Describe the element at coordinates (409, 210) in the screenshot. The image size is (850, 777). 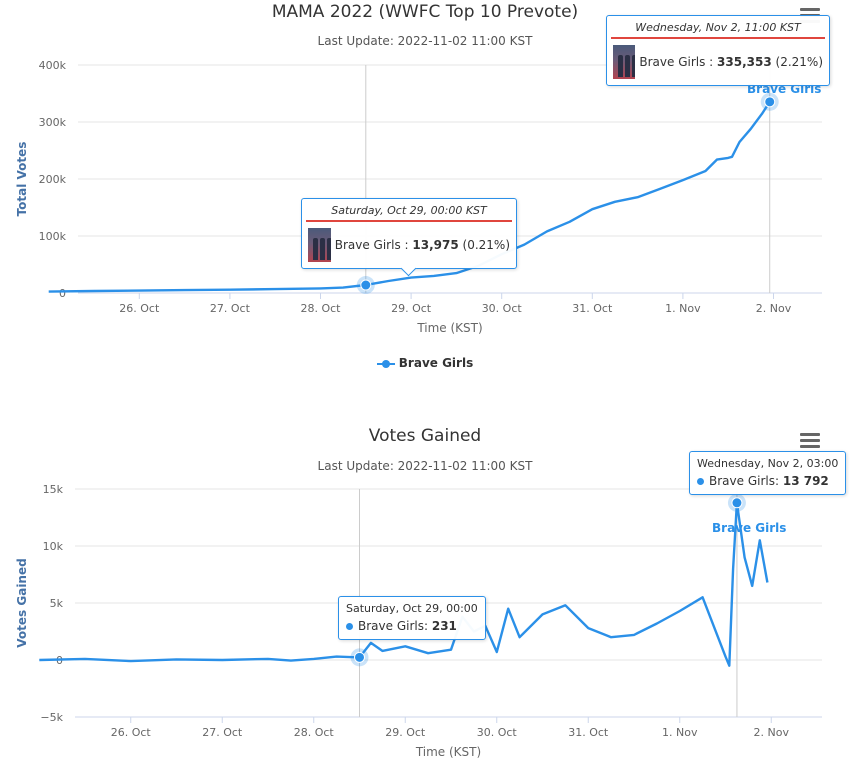
I see `tooltip-date: Saturday, Oct 29, 00:00 KST` at that location.